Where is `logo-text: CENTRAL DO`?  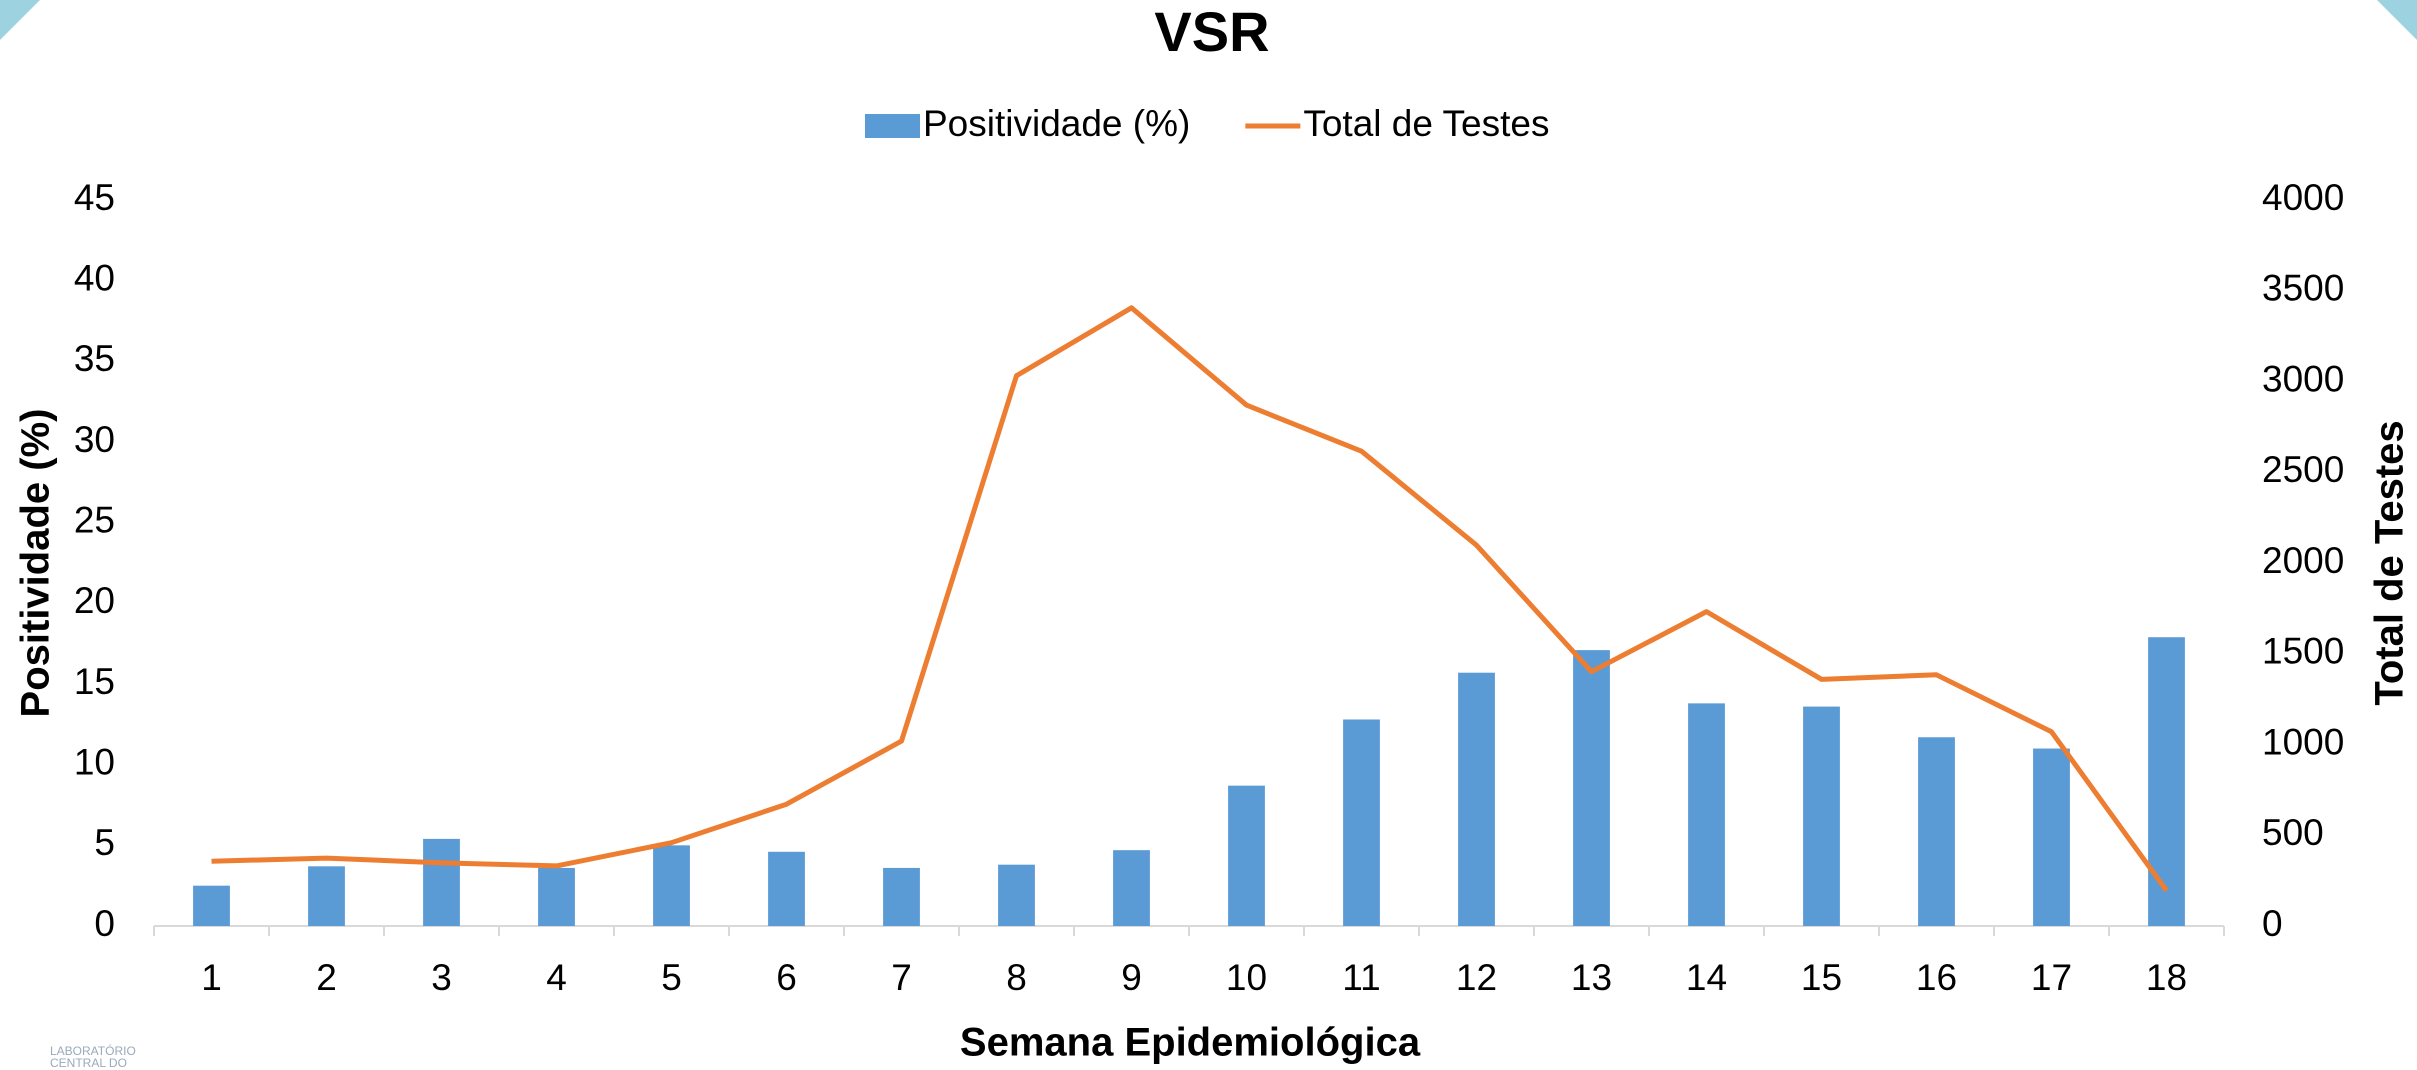
logo-text: CENTRAL DO is located at coordinates (88, 1063).